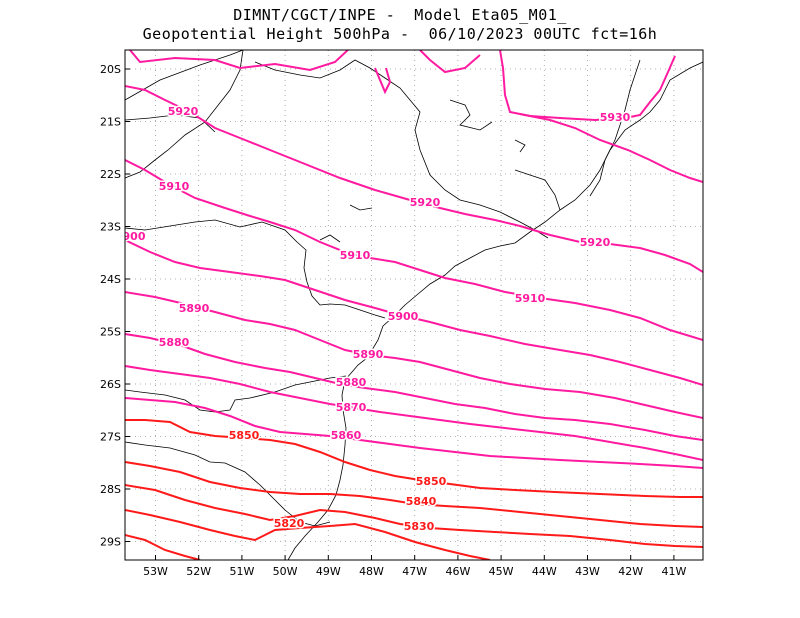 The image size is (800, 618). I want to click on label-5840: 5840, so click(421, 501).